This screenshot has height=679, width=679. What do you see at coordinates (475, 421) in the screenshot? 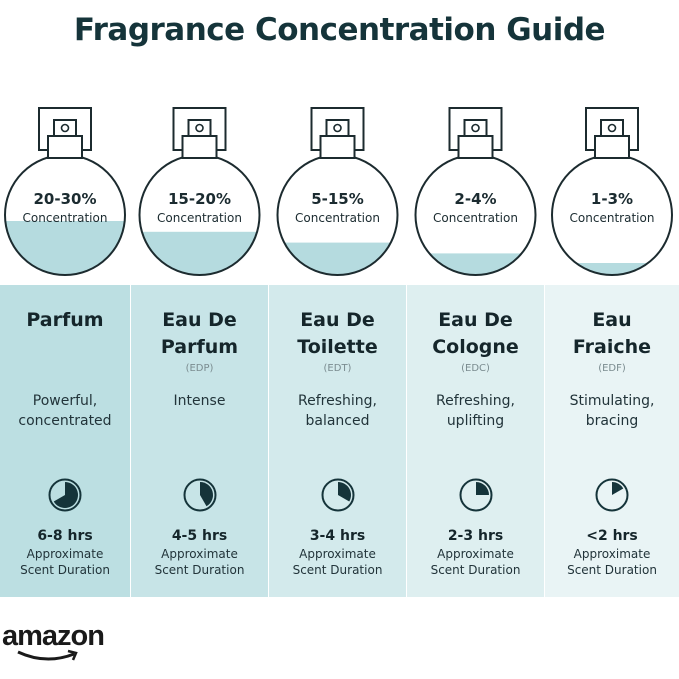
I see `desc-line: uplifting` at bounding box center [475, 421].